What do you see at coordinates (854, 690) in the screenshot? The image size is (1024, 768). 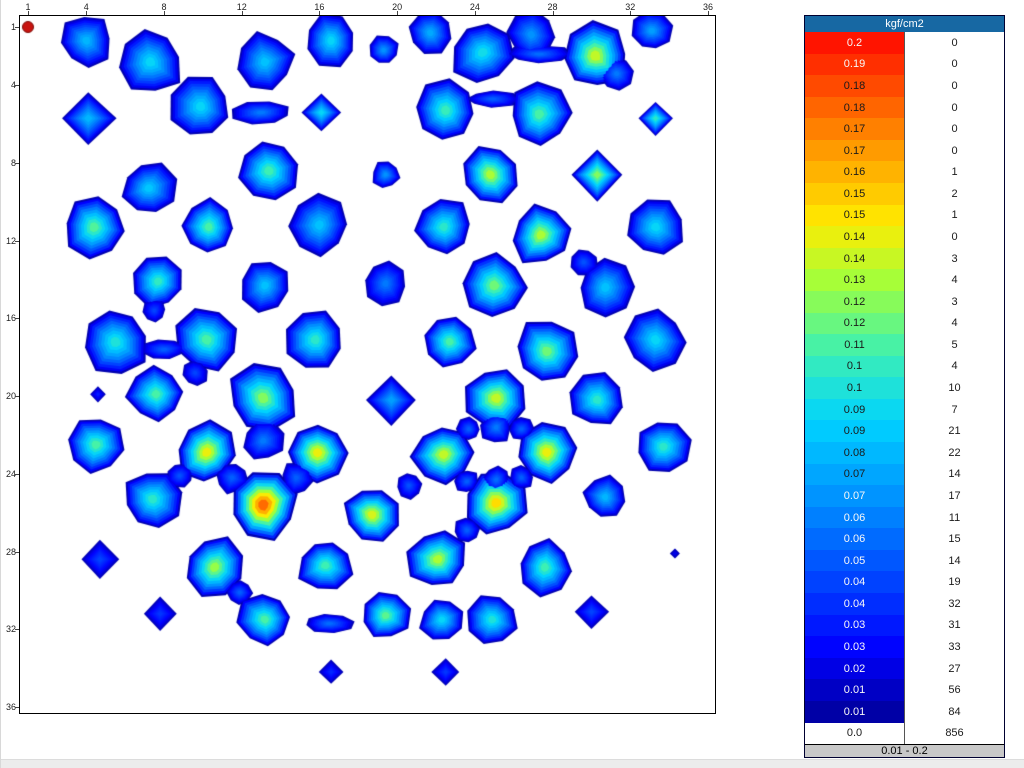 I see `legend-value-cell: 0.01` at bounding box center [854, 690].